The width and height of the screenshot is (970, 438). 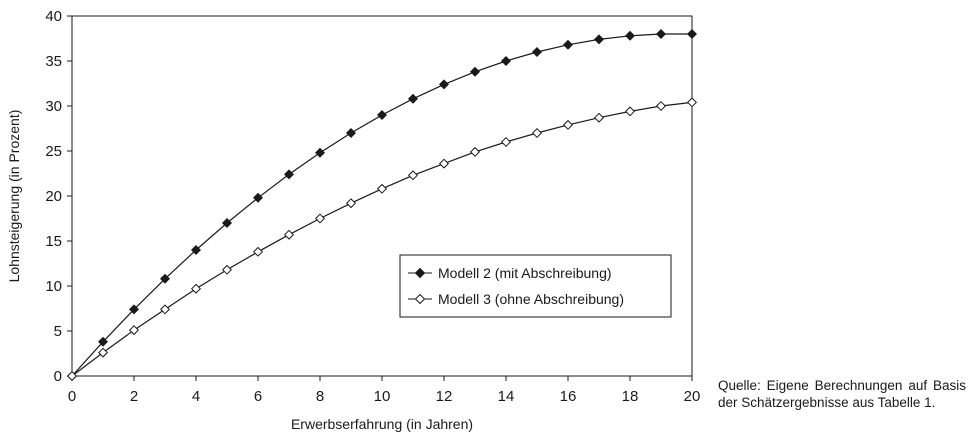 What do you see at coordinates (568, 396) in the screenshot?
I see `x-tick-label: 16` at bounding box center [568, 396].